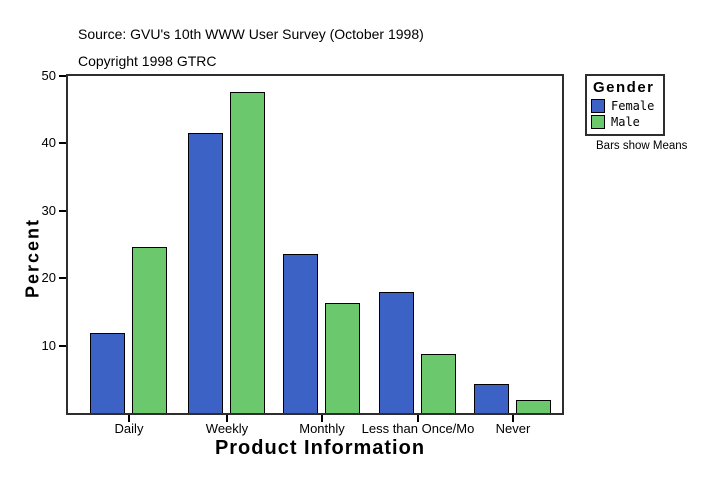  What do you see at coordinates (48, 210) in the screenshot?
I see `y-tick-label-30: 30` at bounding box center [48, 210].